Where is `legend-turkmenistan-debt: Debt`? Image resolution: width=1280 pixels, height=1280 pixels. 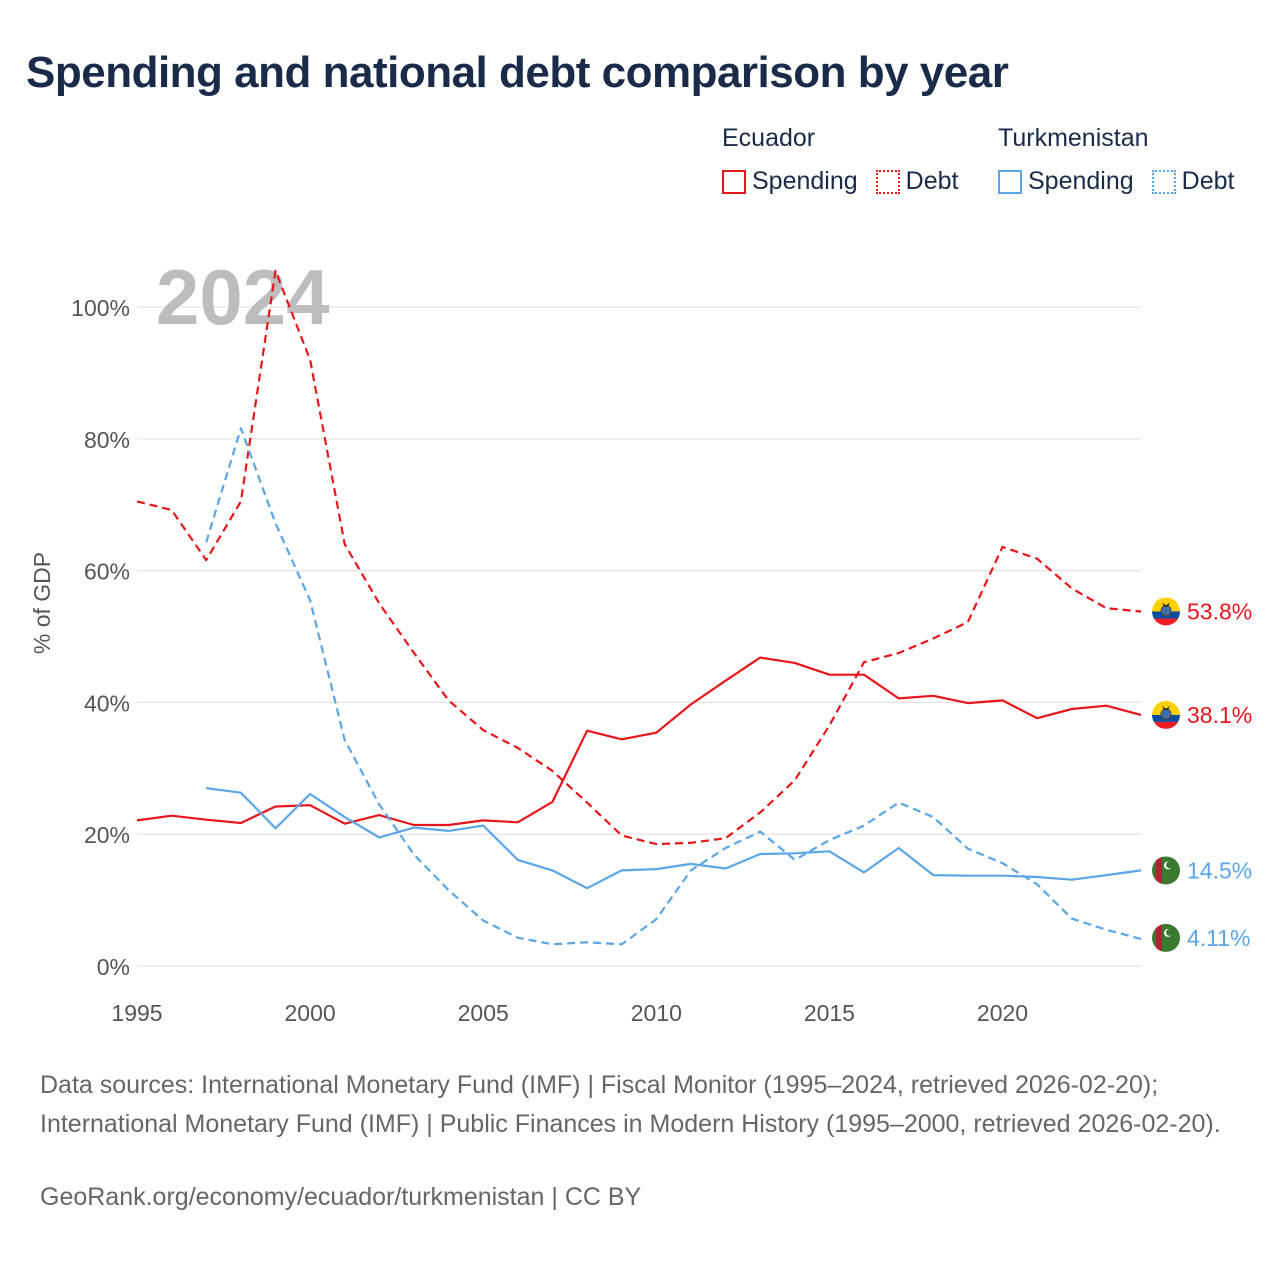 legend-turkmenistan-debt: Debt is located at coordinates (1193, 181).